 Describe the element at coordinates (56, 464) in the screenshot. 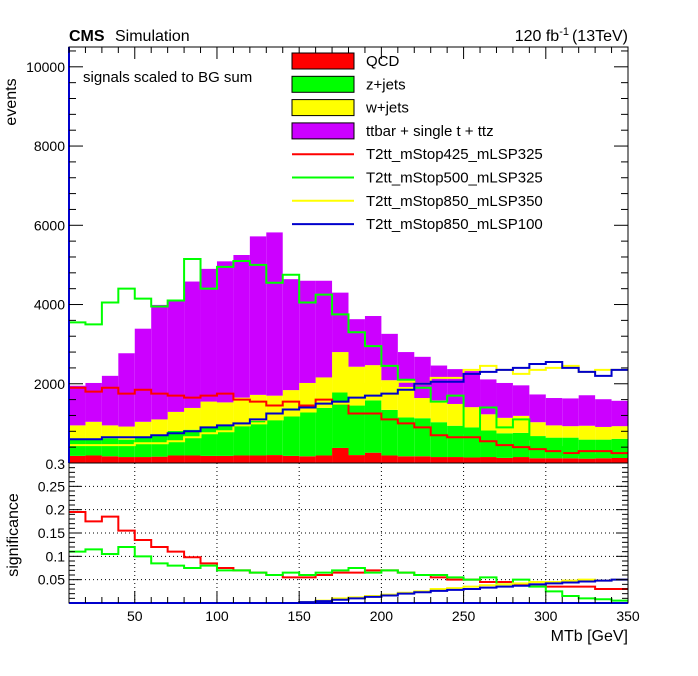

I see `y-tick-label-top: 0.3` at that location.